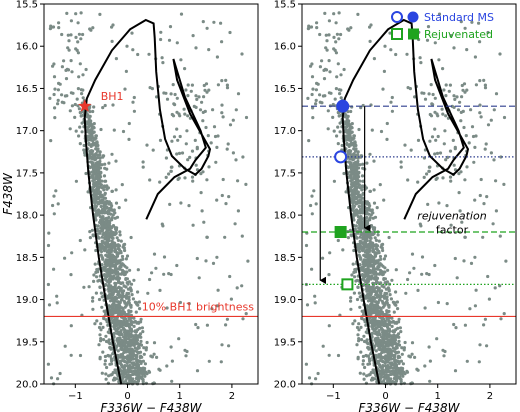 The width and height of the screenshot is (520, 412). Describe the element at coordinates (451, 215) in the screenshot. I see `rejuvenation-label: rejuvenation` at that location.